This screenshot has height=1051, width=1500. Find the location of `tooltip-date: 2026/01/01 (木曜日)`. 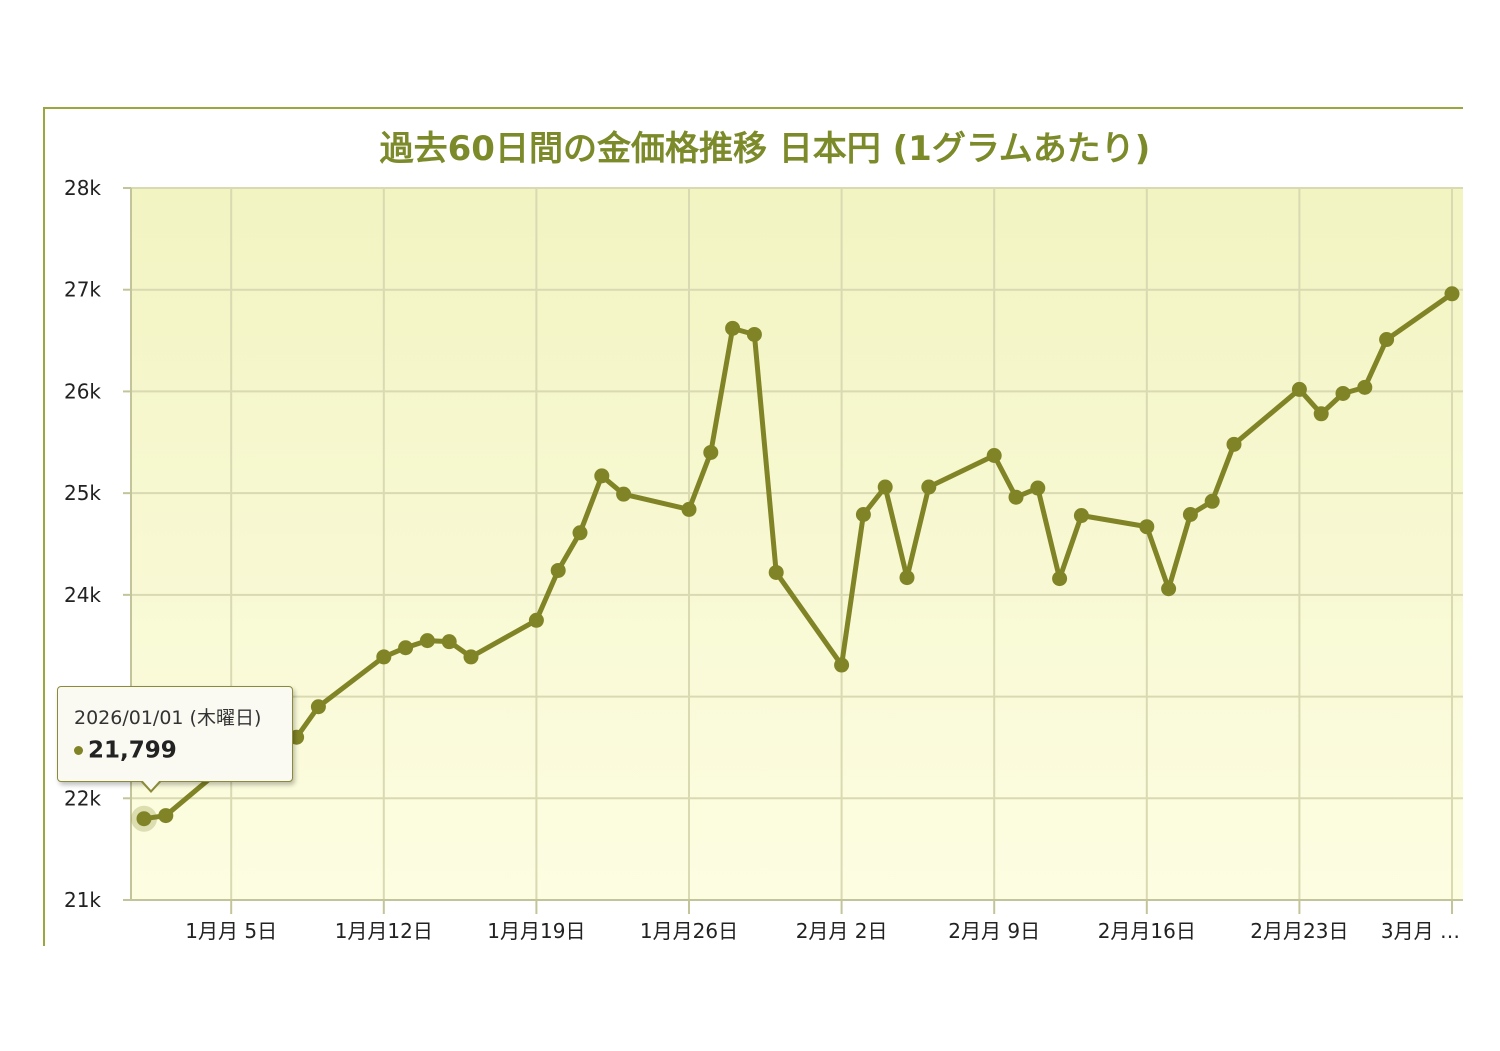

tooltip-date: 2026/01/01 (木曜日) is located at coordinates (168, 718).